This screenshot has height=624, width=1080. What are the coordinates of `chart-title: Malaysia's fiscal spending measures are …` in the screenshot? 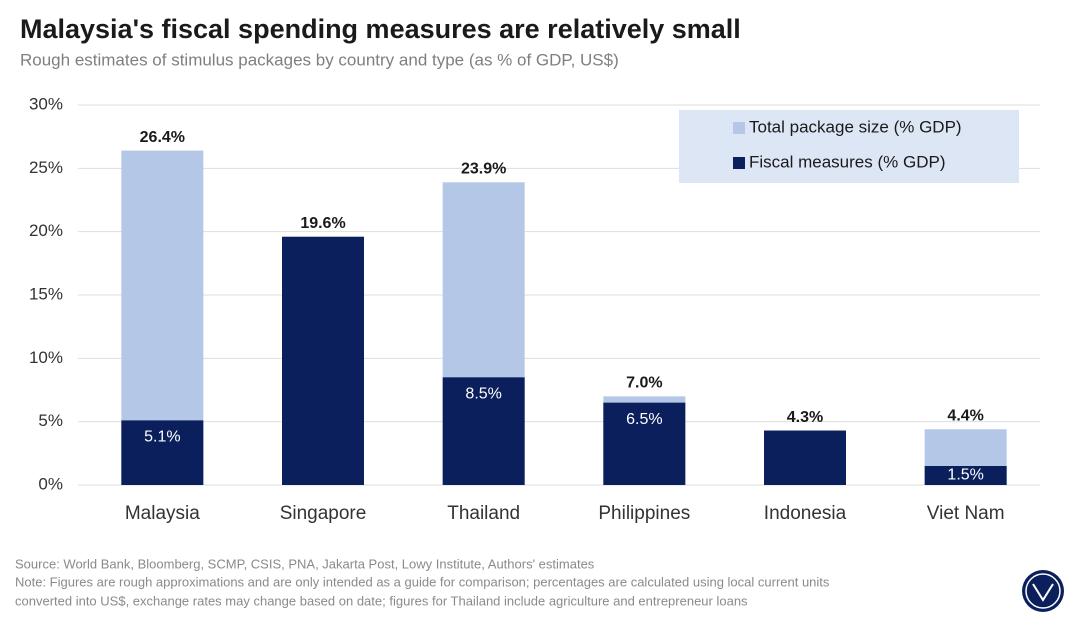 It's located at (380, 29).